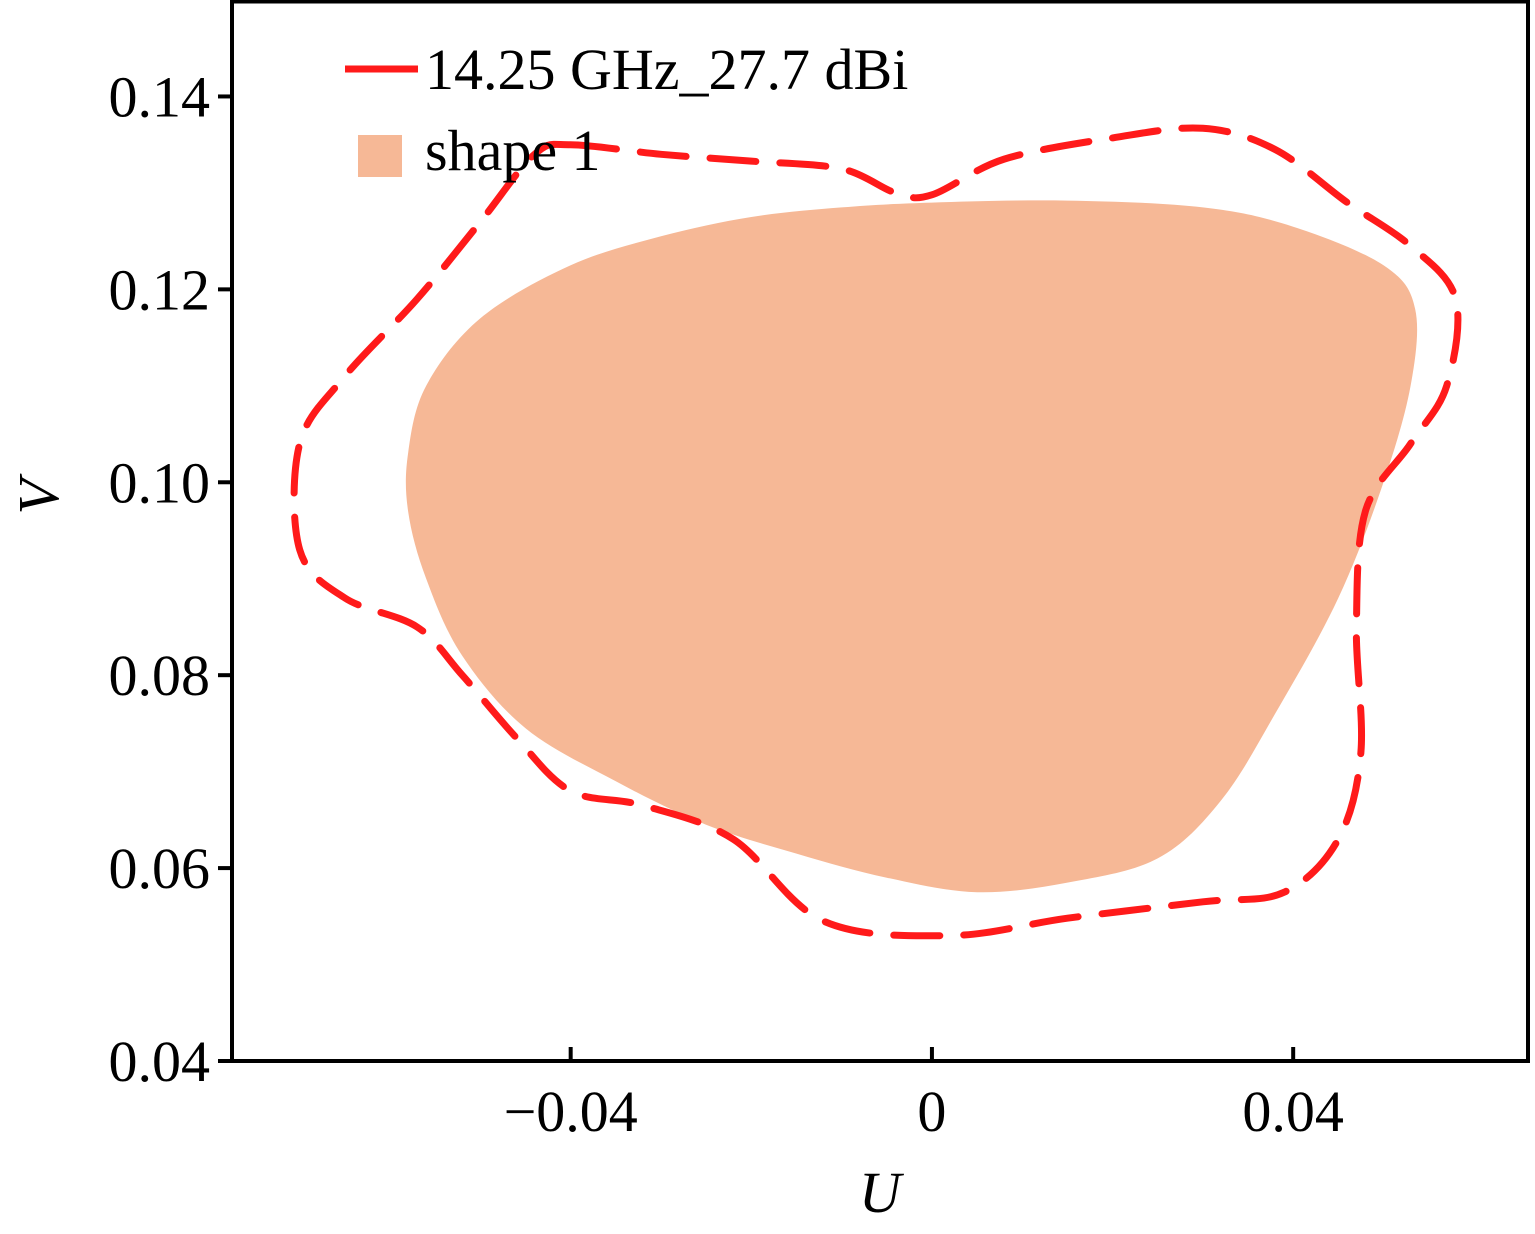  Describe the element at coordinates (160, 1061) in the screenshot. I see `y-tick-label: 0.04` at that location.